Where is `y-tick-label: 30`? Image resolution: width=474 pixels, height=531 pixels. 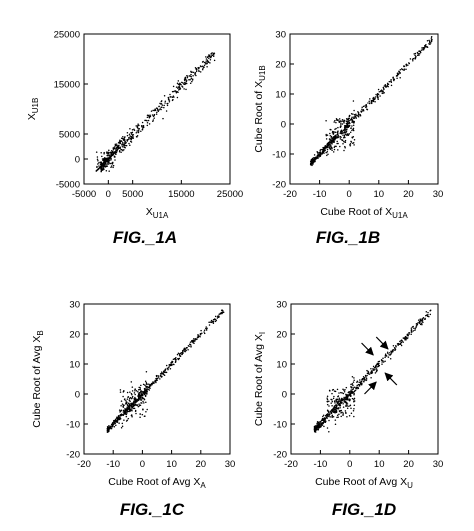
y-tick-label: 30 is located at coordinates (74, 305).